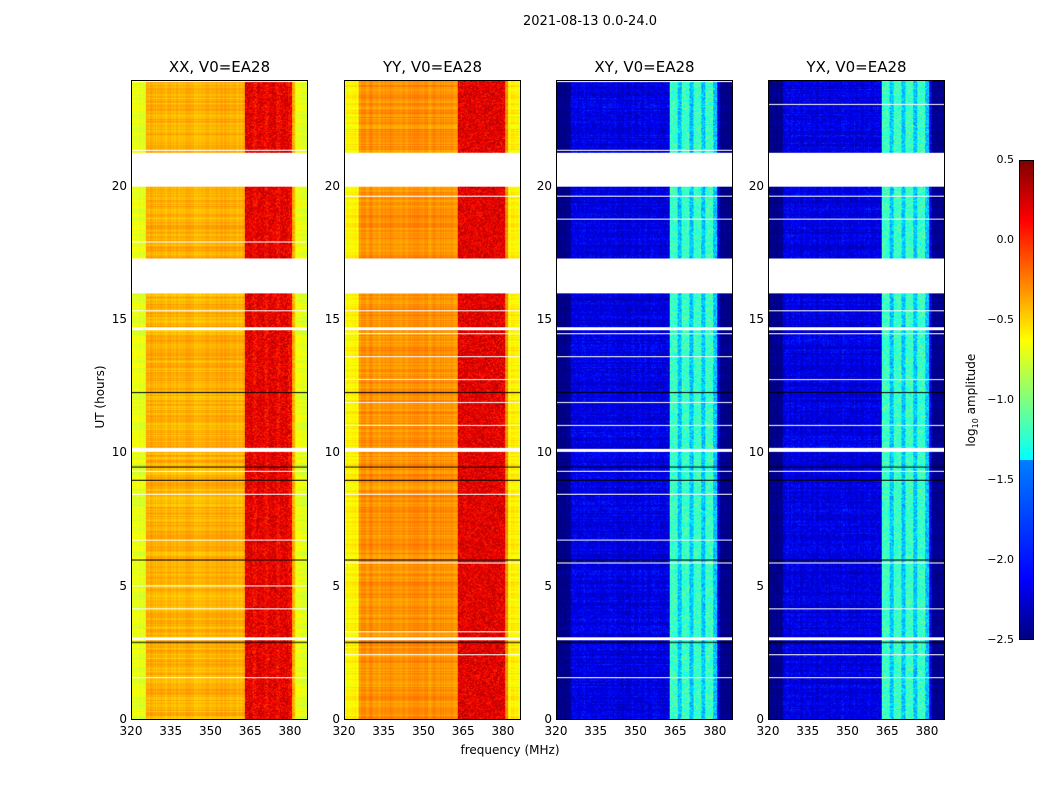 The height and width of the screenshot is (800, 1050). What do you see at coordinates (590, 21) in the screenshot?
I see `figure-title: 2021-08-13 0.0-24.0` at bounding box center [590, 21].